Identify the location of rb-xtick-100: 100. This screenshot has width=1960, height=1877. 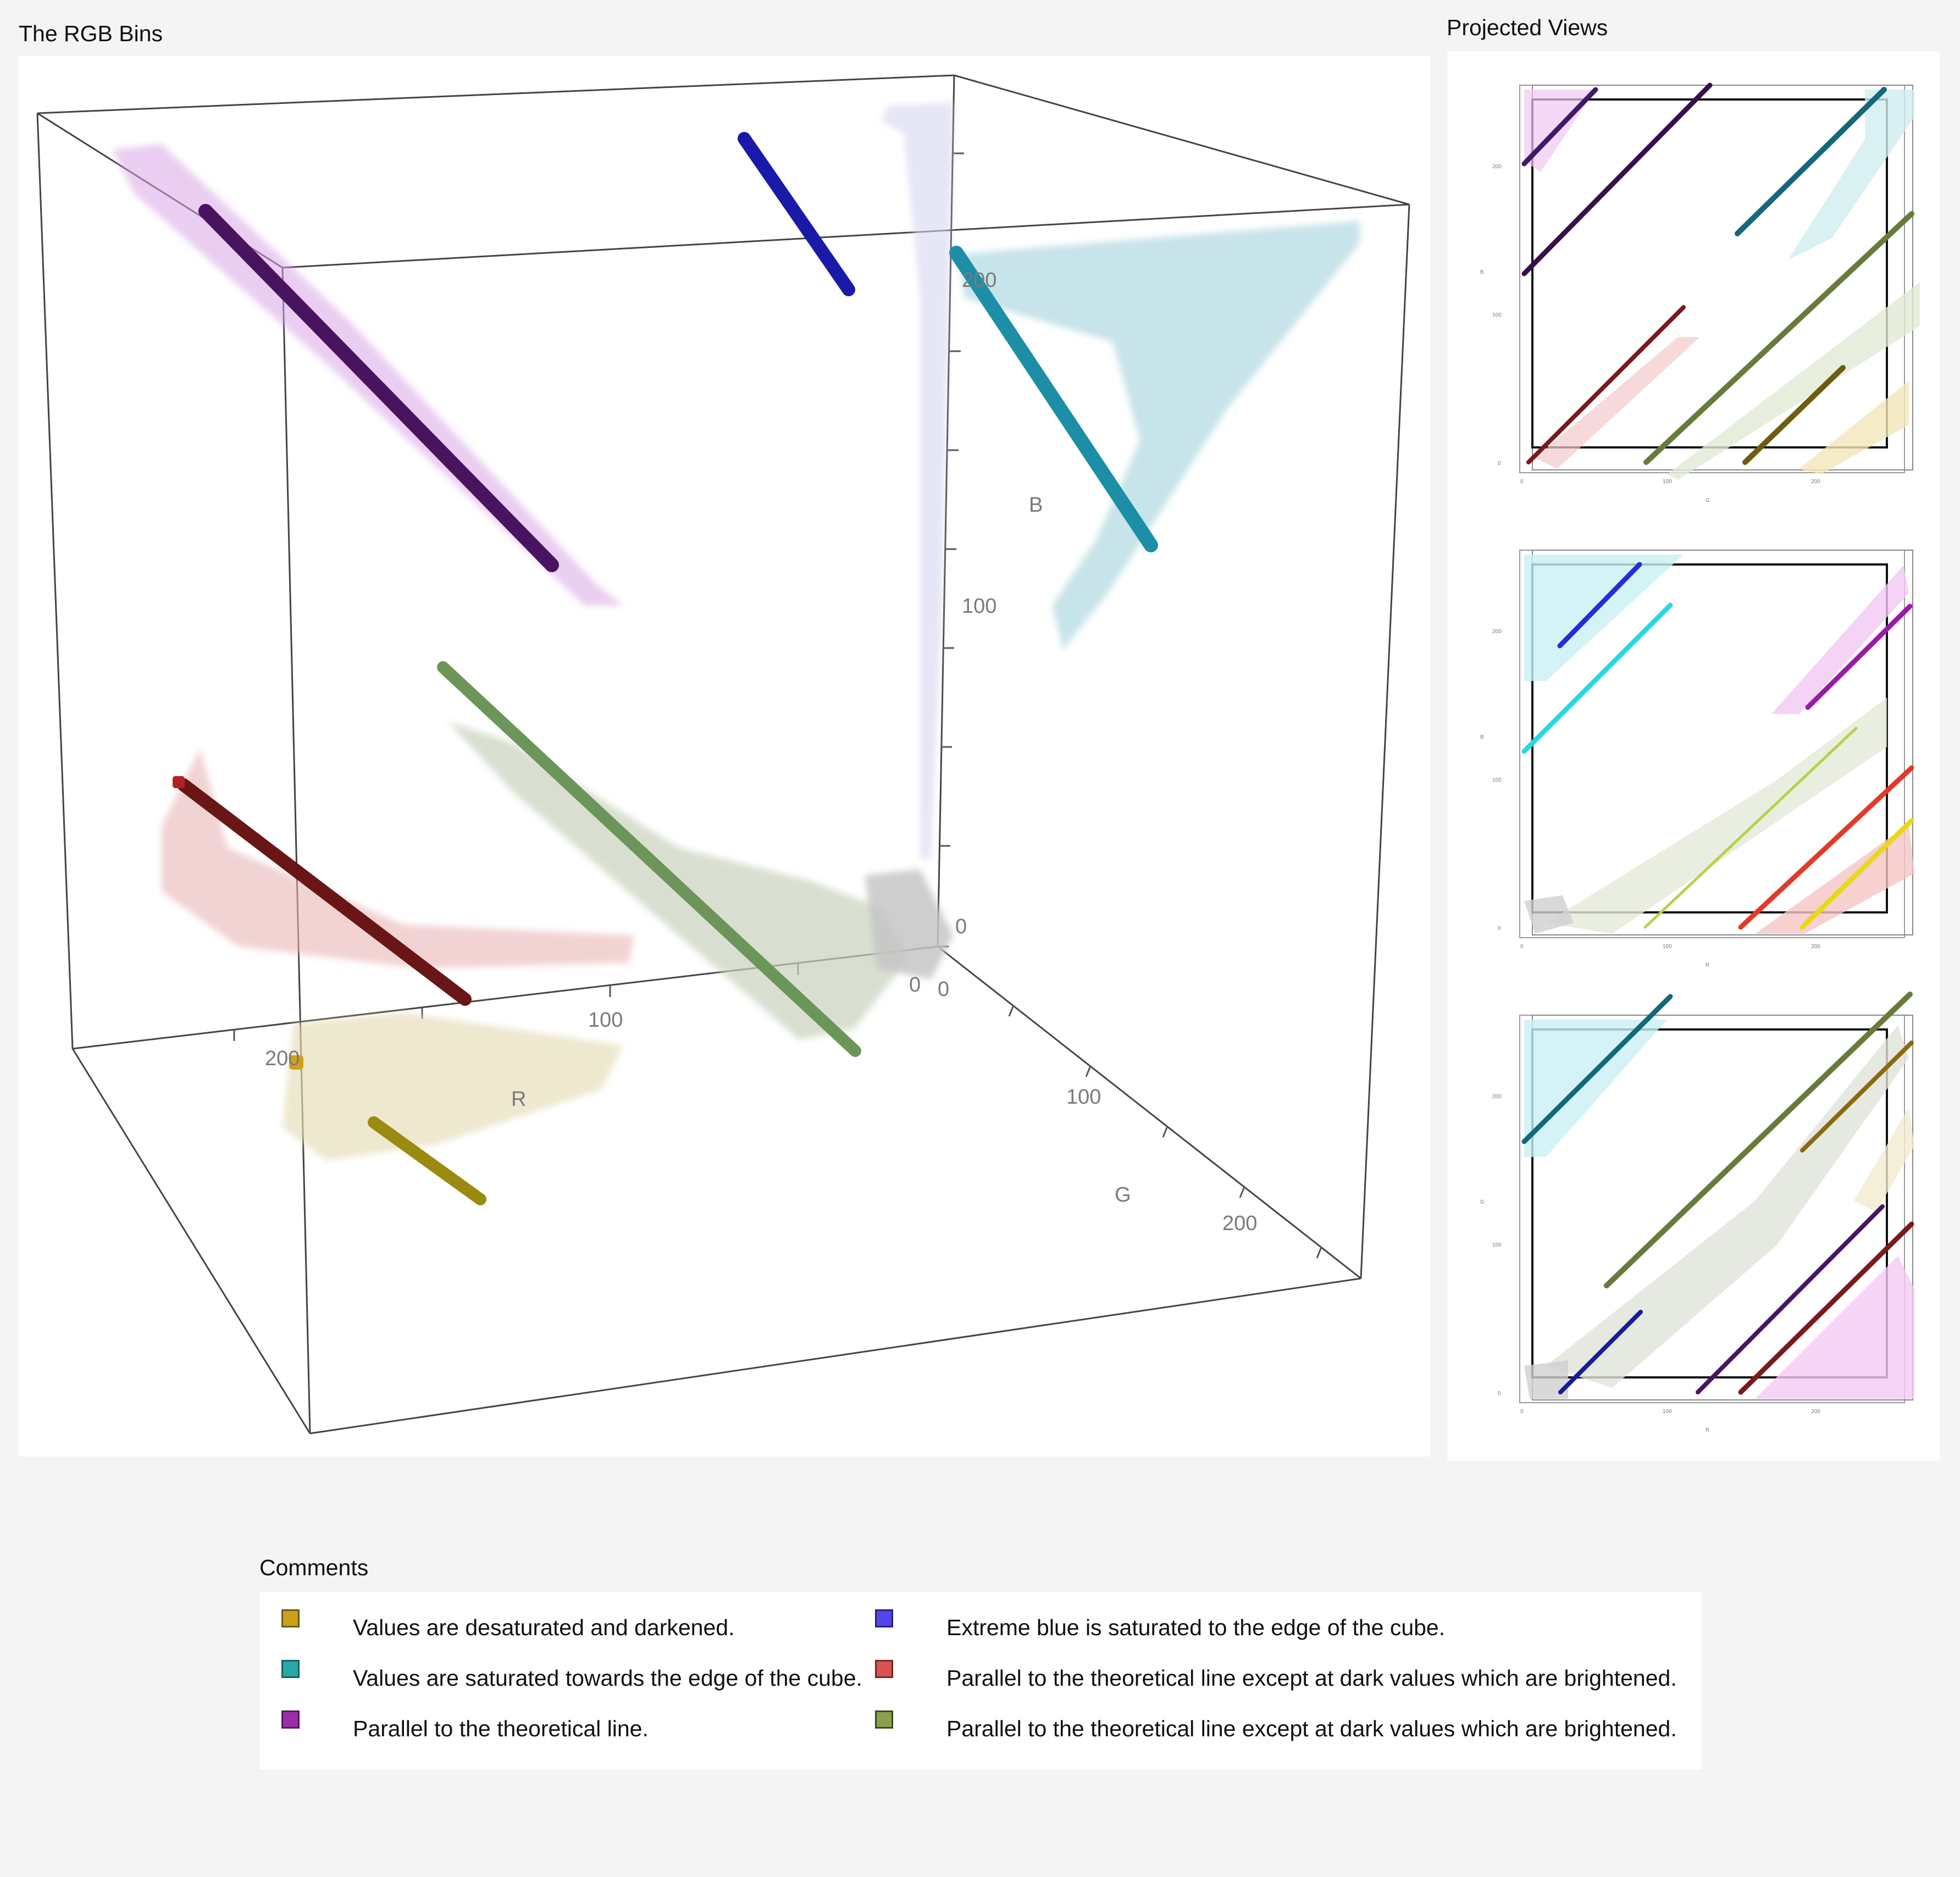
(1667, 947).